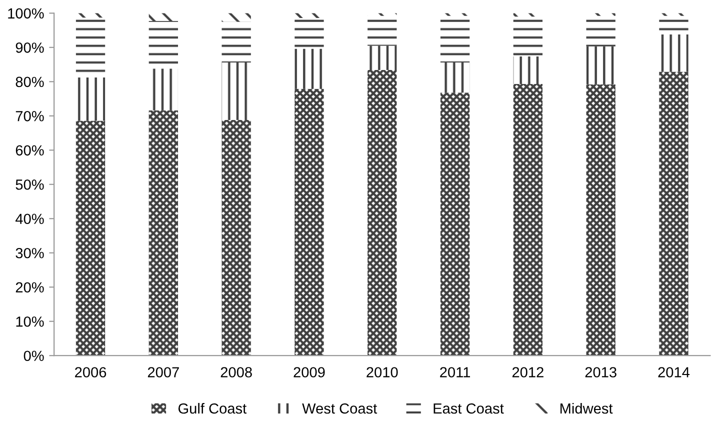  I want to click on x-tick-label: 2010, so click(382, 372).